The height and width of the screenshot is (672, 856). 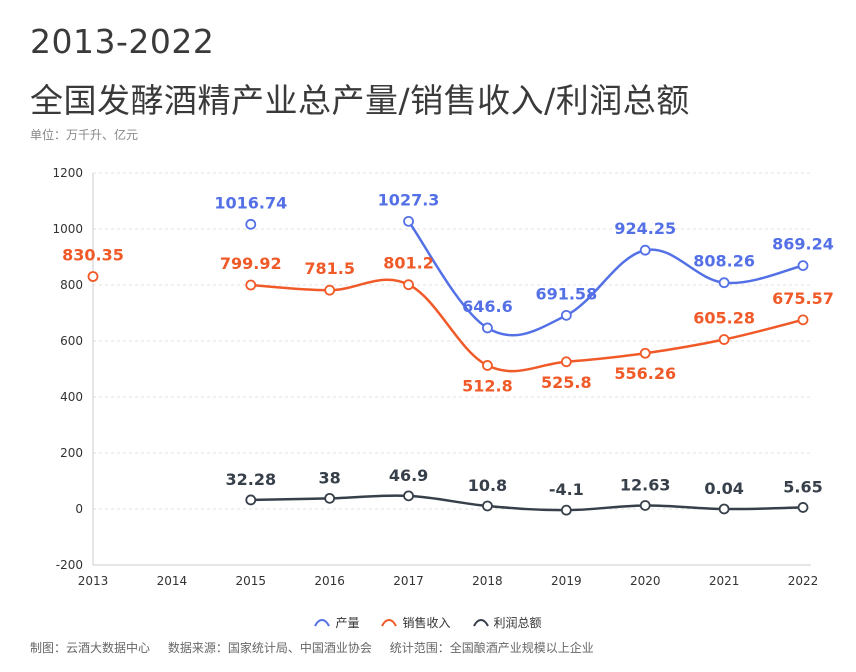 I want to click on data-label: 1027.3, so click(x=409, y=199).